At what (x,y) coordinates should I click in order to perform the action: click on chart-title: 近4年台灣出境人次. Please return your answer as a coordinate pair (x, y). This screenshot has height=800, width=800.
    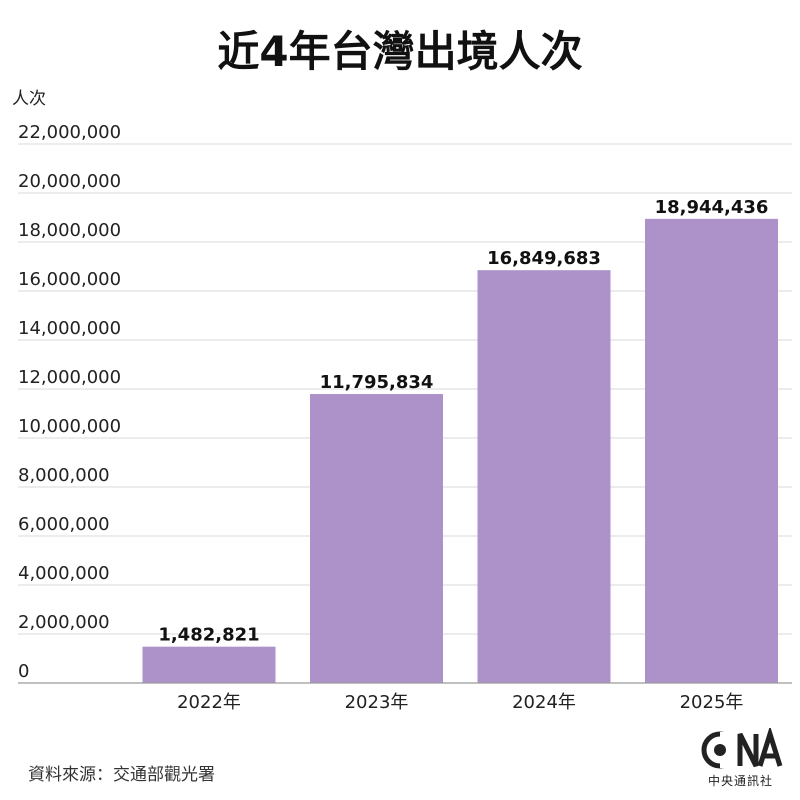
    Looking at the image, I should click on (399, 51).